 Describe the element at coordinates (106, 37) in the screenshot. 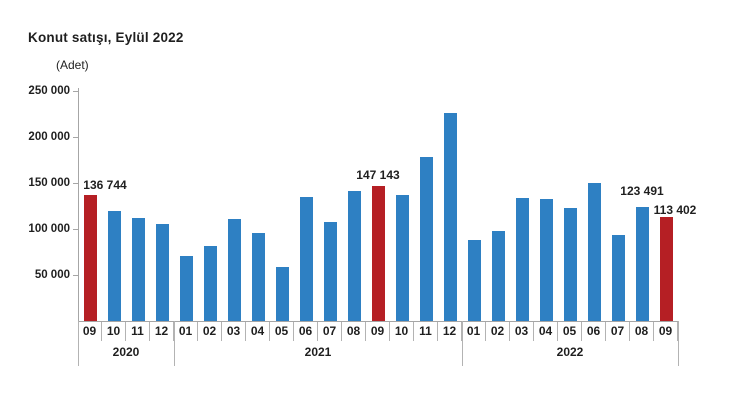

I see `chart-title: Konut satışı, Eylül 2022` at that location.